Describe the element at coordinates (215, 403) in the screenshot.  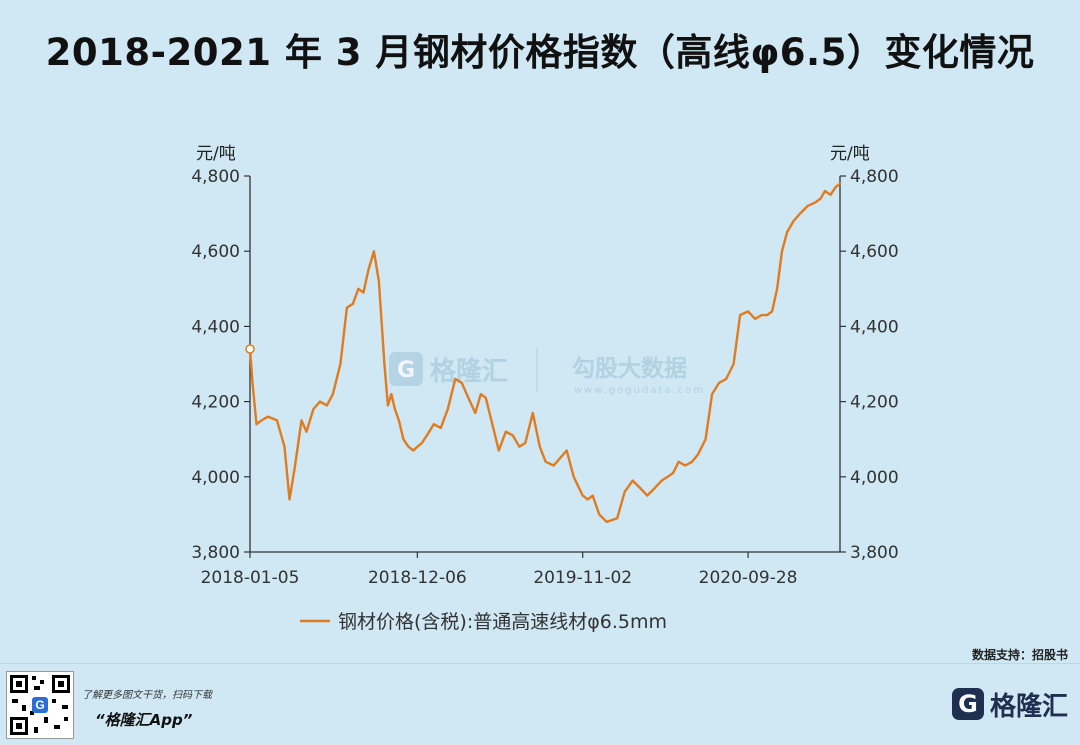
I see `y-tick-label-left: 4,200` at that location.